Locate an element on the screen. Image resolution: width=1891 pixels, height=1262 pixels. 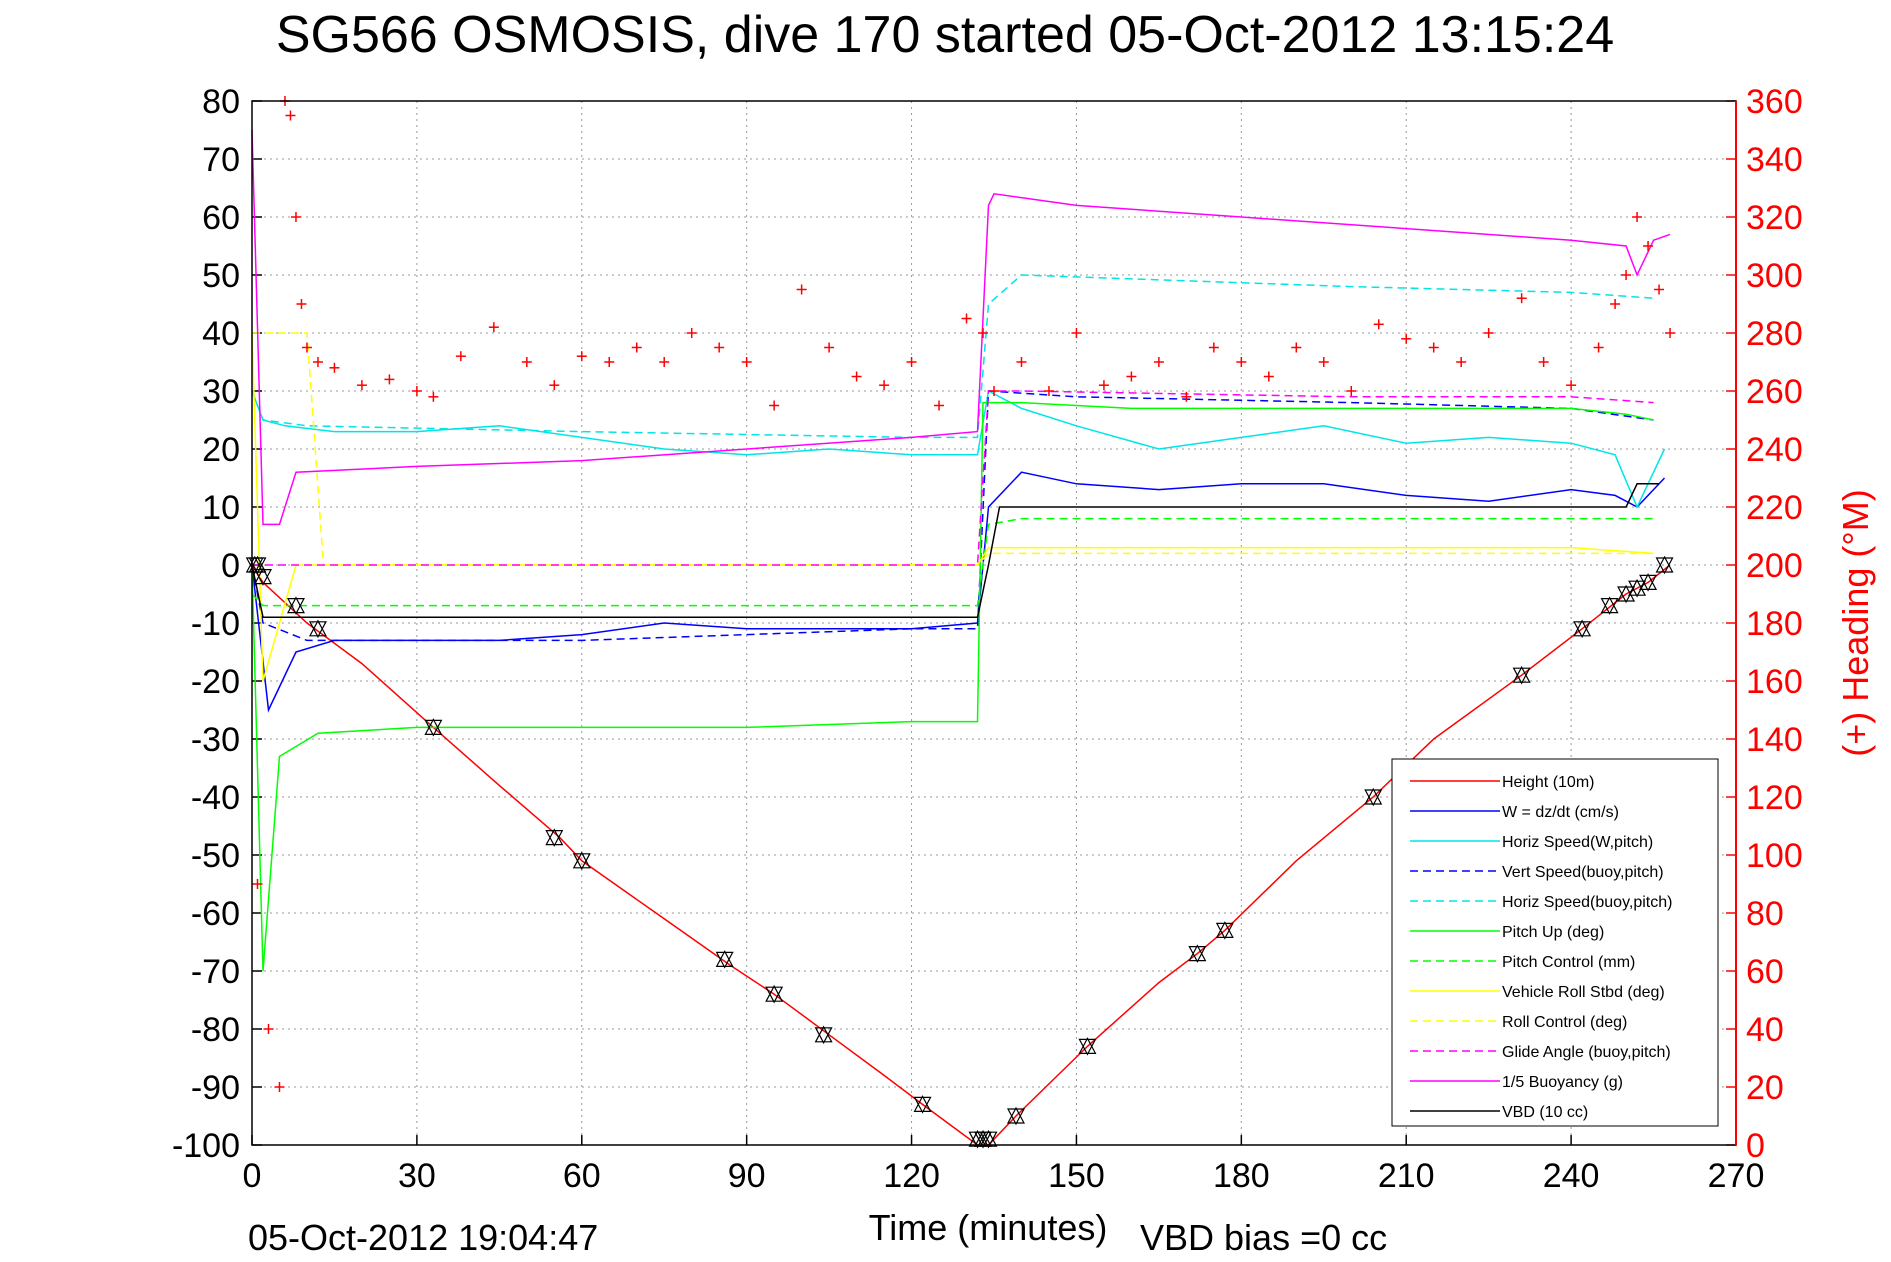
y-right-tick-label: 100 is located at coordinates (1774, 856).